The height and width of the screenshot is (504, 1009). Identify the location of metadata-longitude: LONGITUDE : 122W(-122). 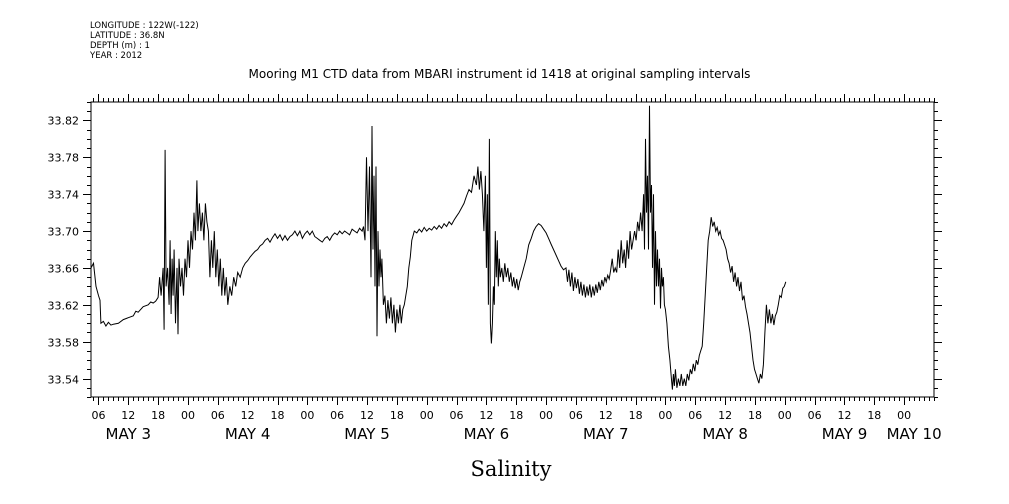
(144, 26).